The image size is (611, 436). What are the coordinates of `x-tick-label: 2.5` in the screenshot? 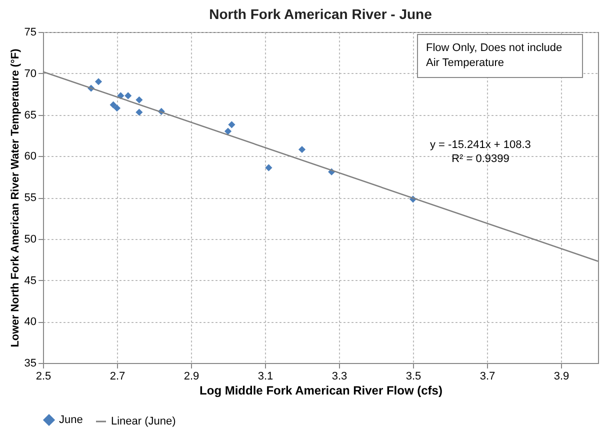 It's located at (44, 376).